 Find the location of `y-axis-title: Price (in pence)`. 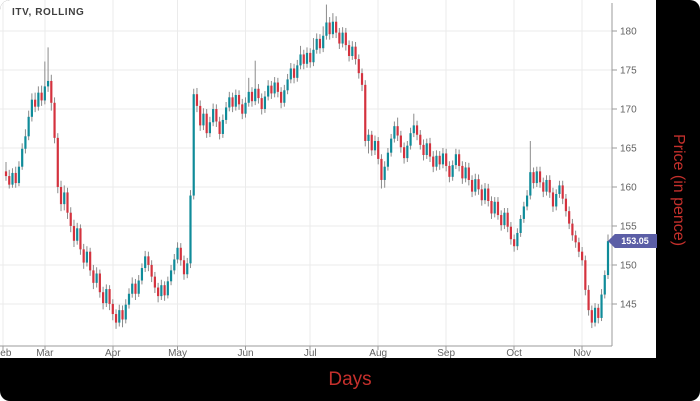

y-axis-title: Price (in pence) is located at coordinates (679, 190).